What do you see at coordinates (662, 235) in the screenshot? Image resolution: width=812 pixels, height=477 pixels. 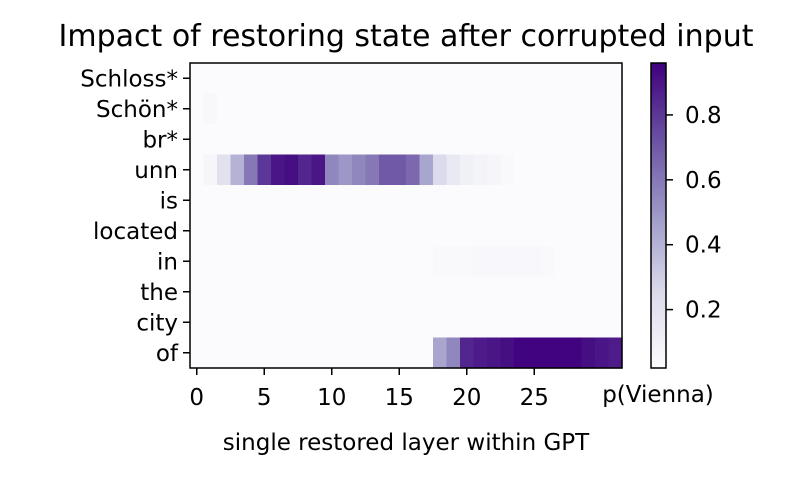 I see `colorbar: 0.2 0.4 0.6 0.8 p(Vienna)` at bounding box center [662, 235].